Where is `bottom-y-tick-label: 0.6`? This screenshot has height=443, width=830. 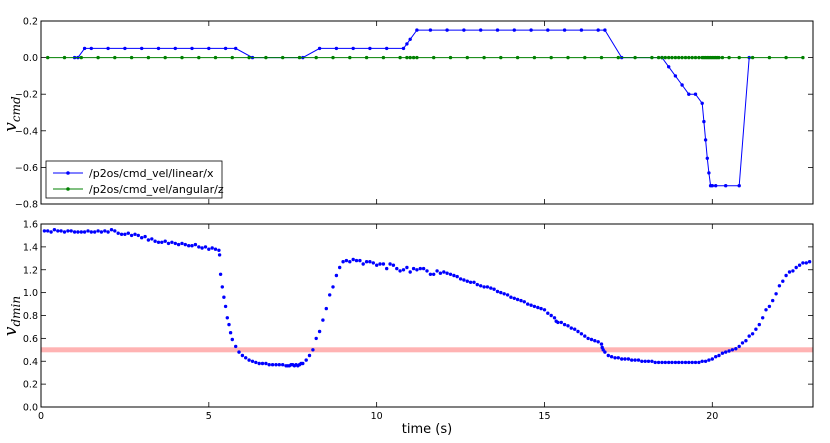 bottom-y-tick-label: 0.6 is located at coordinates (30, 339).